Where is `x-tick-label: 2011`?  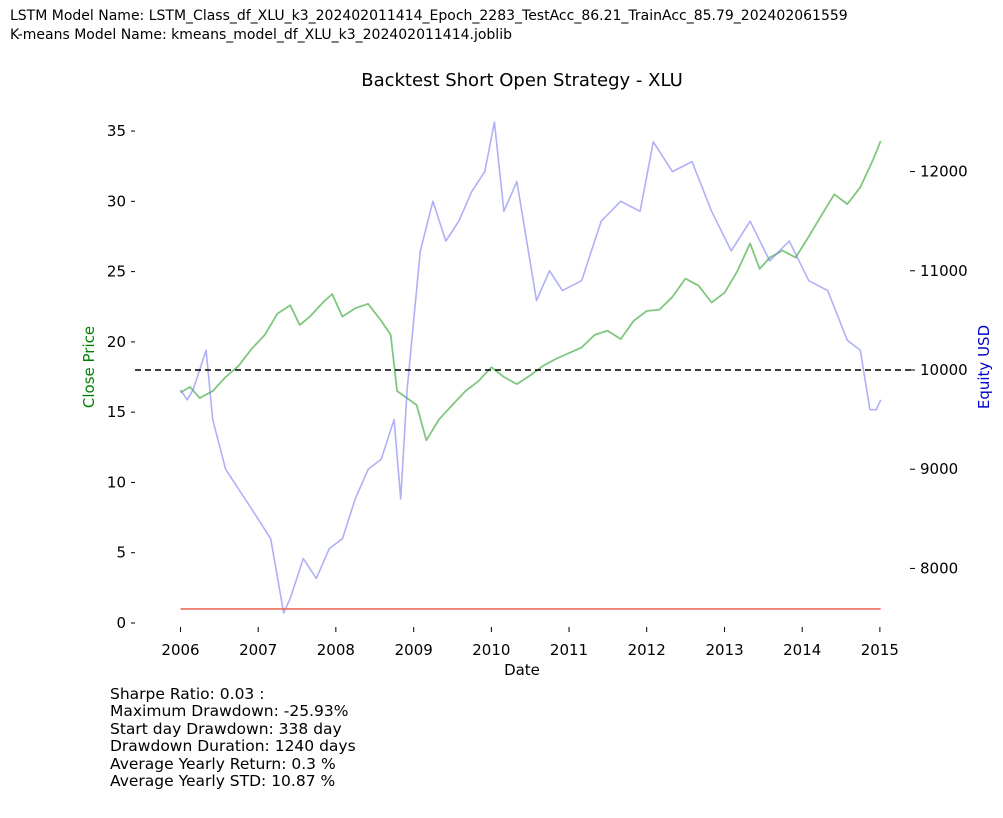
x-tick-label: 2011 is located at coordinates (569, 650).